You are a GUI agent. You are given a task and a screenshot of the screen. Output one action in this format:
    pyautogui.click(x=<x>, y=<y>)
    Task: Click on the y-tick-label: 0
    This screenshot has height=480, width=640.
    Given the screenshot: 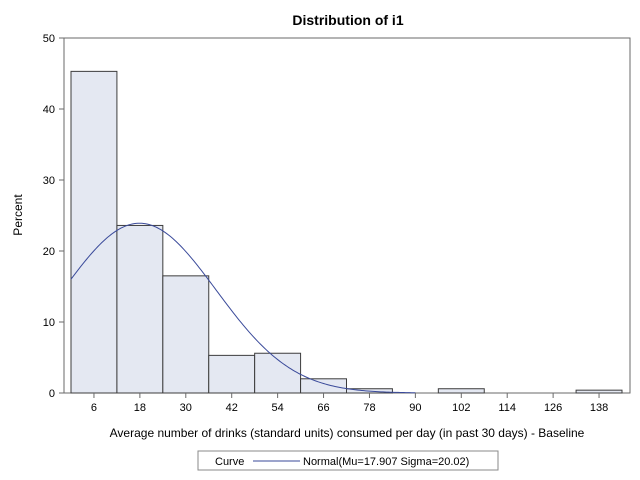 What is the action you would take?
    pyautogui.click(x=52, y=394)
    